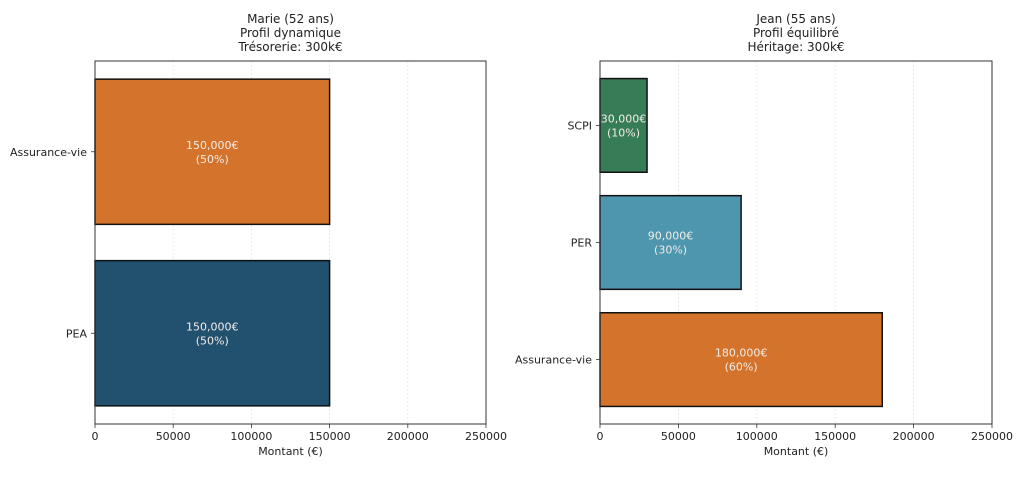 The image size is (1024, 477). I want to click on bar-scpi, so click(623, 125).